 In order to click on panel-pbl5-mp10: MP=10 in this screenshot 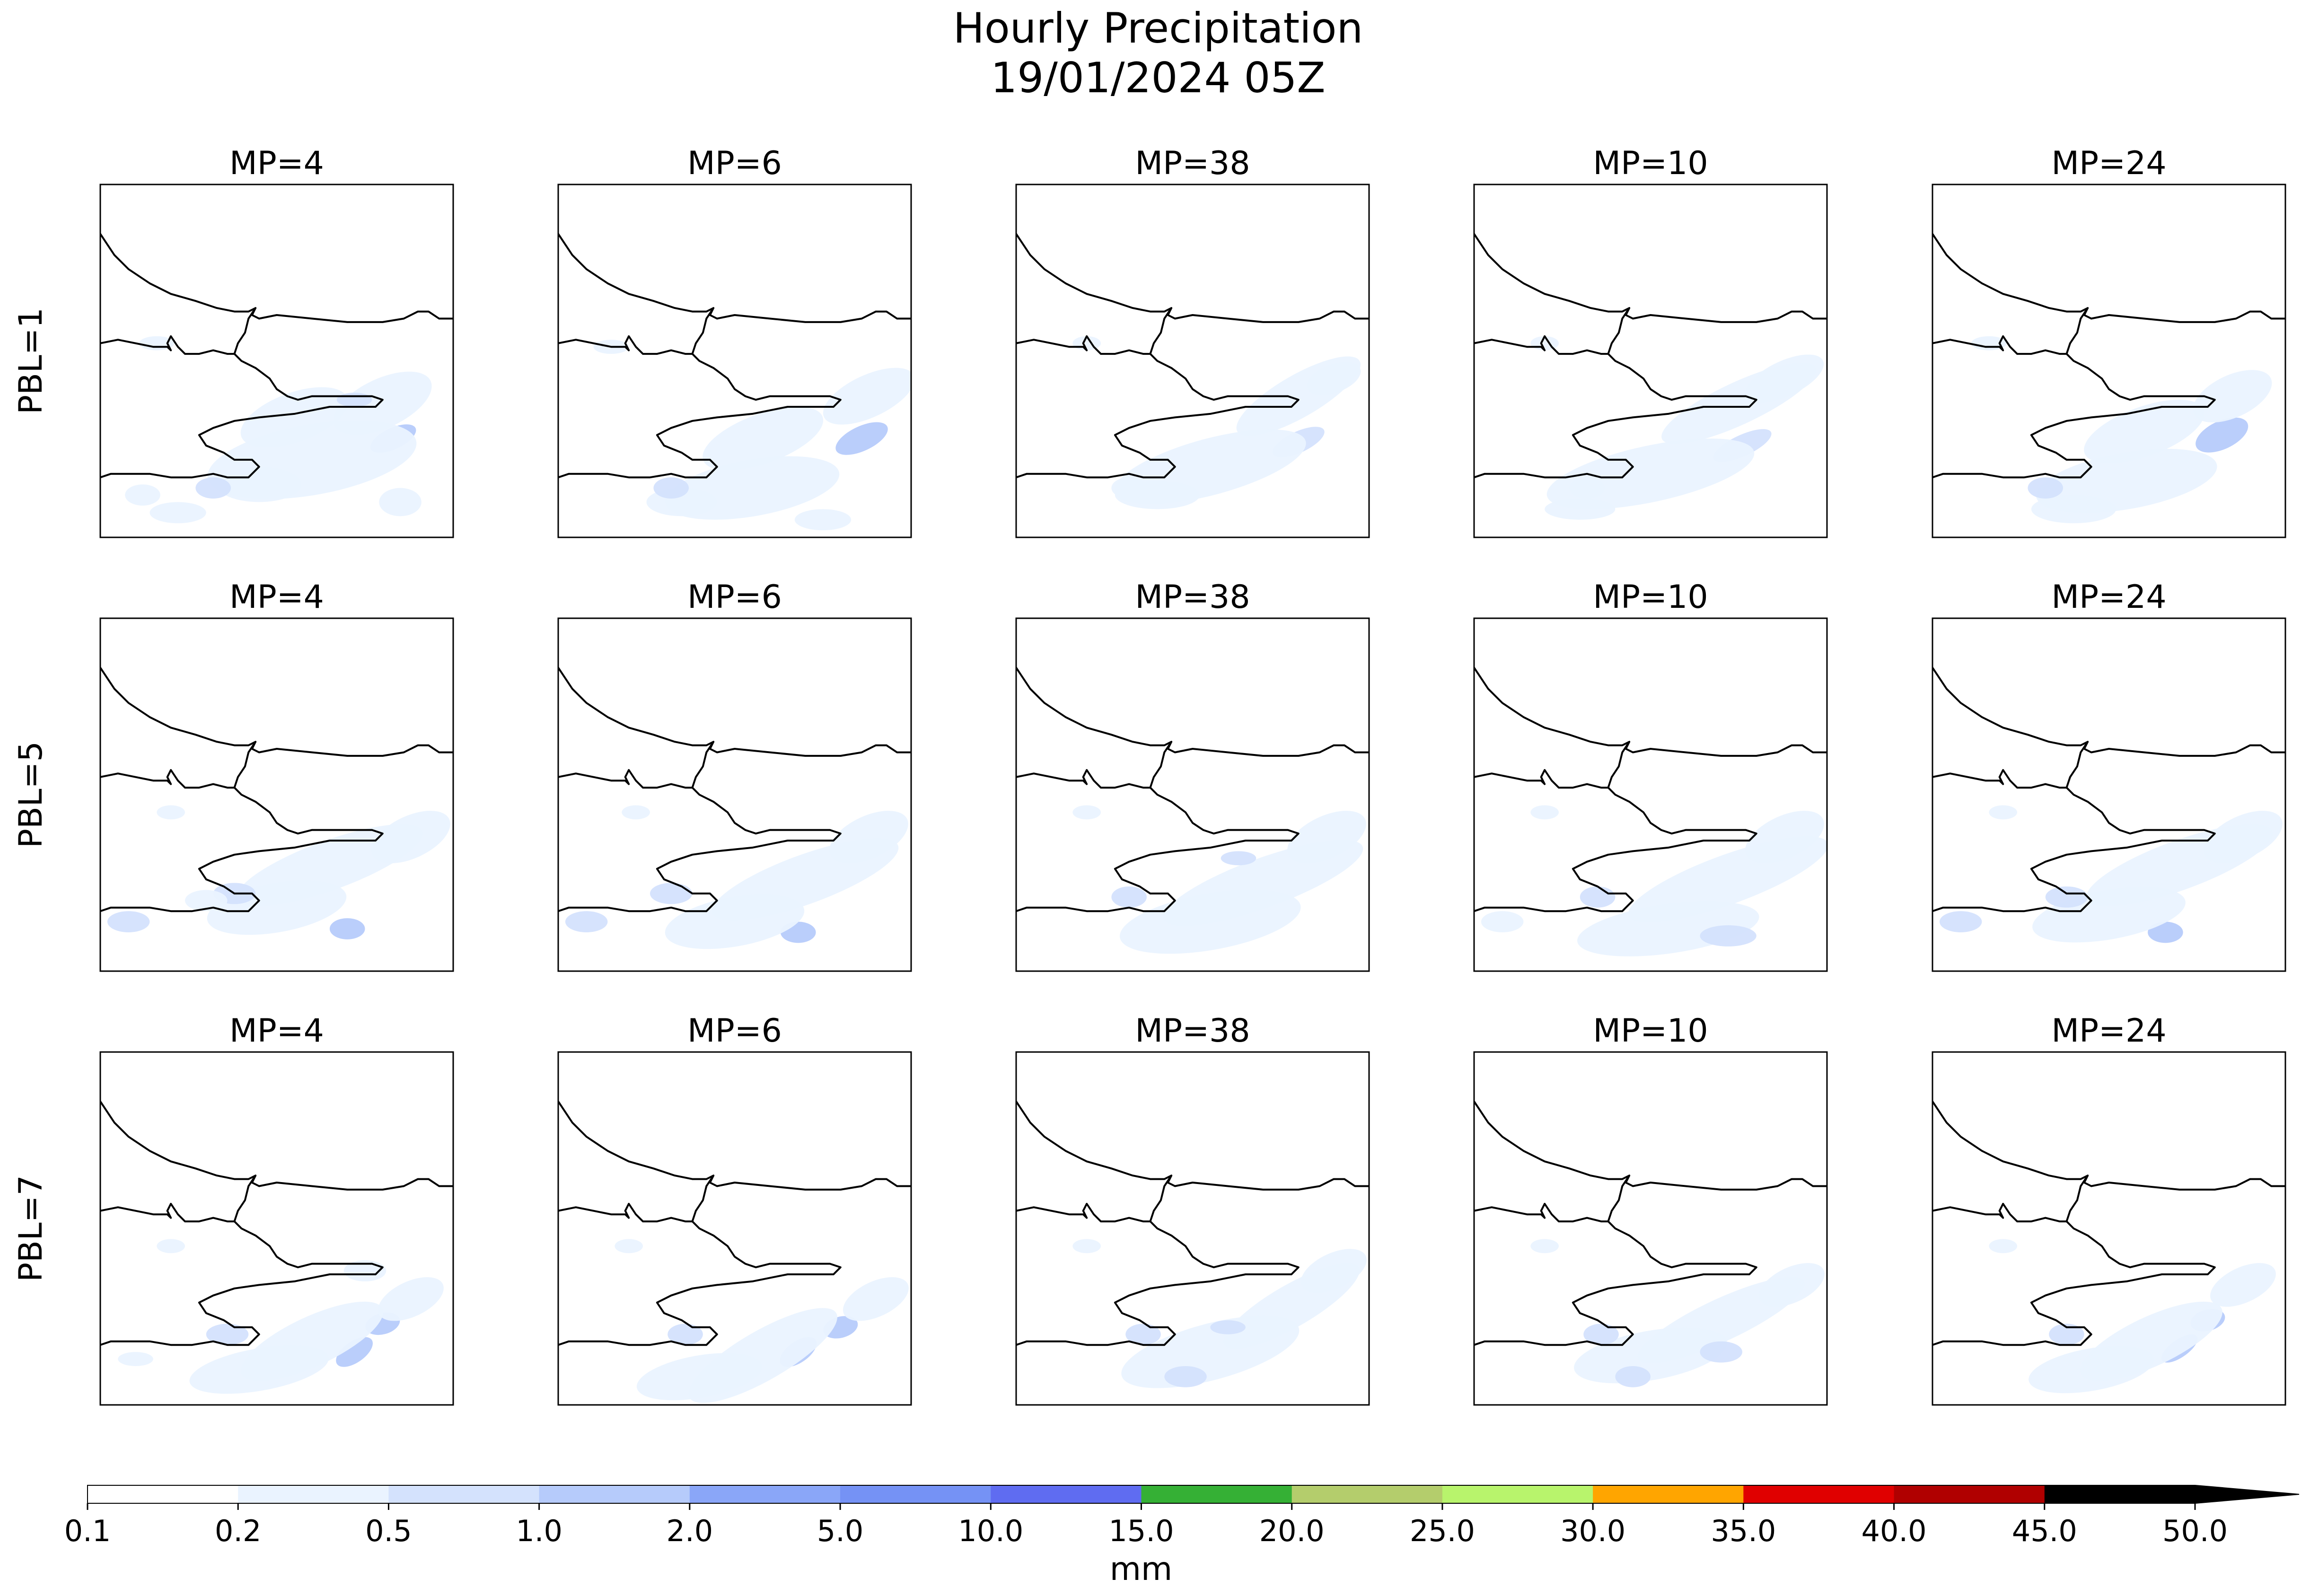, I will do `click(1650, 775)`.